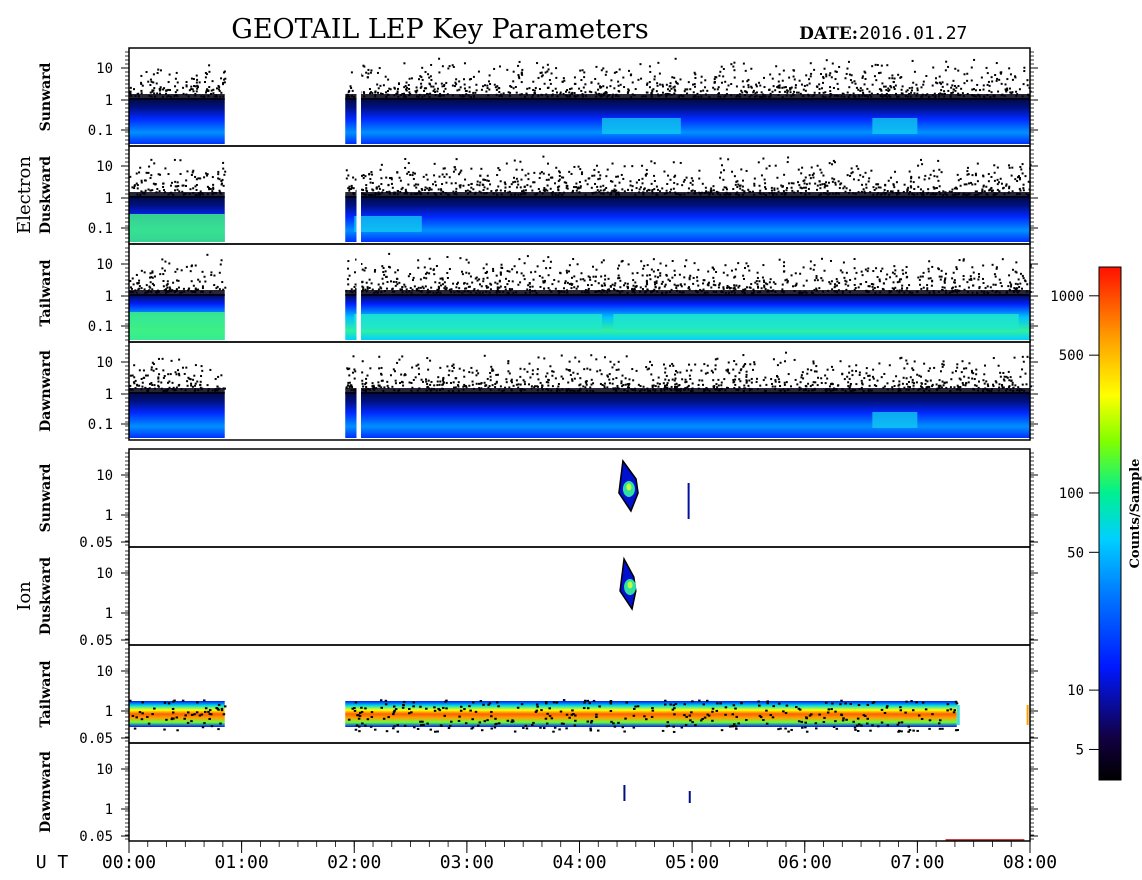 The image size is (1142, 880). I want to click on electron-flux-patch, so click(177, 228).